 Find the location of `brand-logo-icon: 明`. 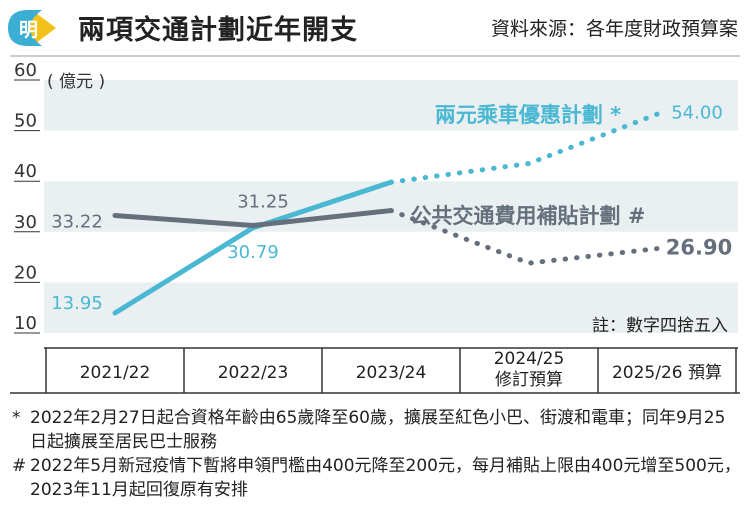

brand-logo-icon: 明 is located at coordinates (32, 28).